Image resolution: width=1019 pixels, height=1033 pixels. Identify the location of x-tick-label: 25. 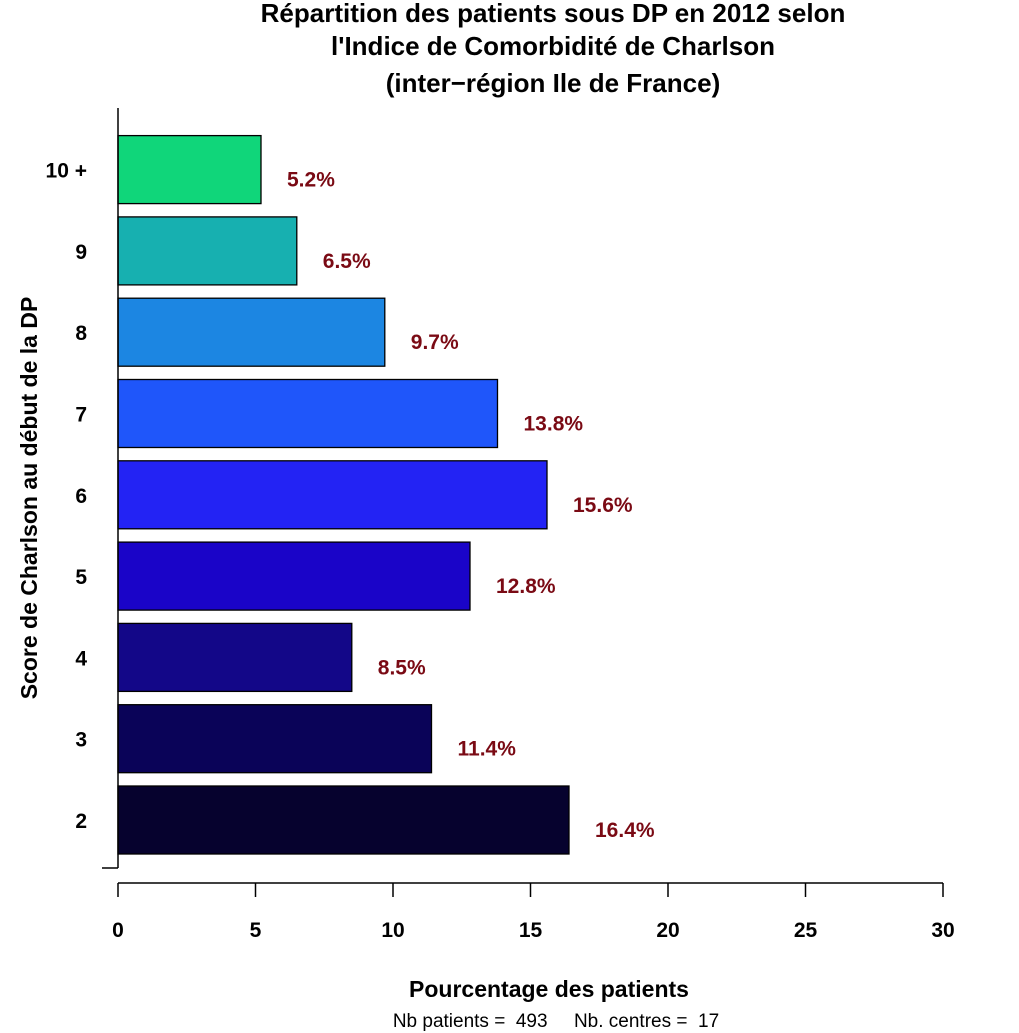
(806, 930).